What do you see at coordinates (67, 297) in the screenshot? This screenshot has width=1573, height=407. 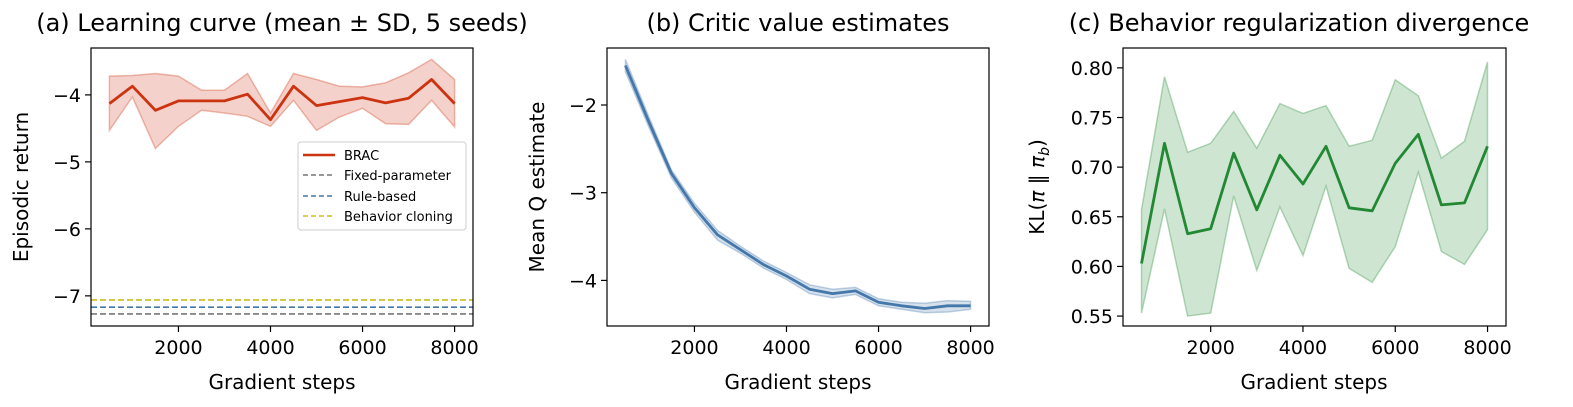 I see `panel-a-y-tick-label: −7` at bounding box center [67, 297].